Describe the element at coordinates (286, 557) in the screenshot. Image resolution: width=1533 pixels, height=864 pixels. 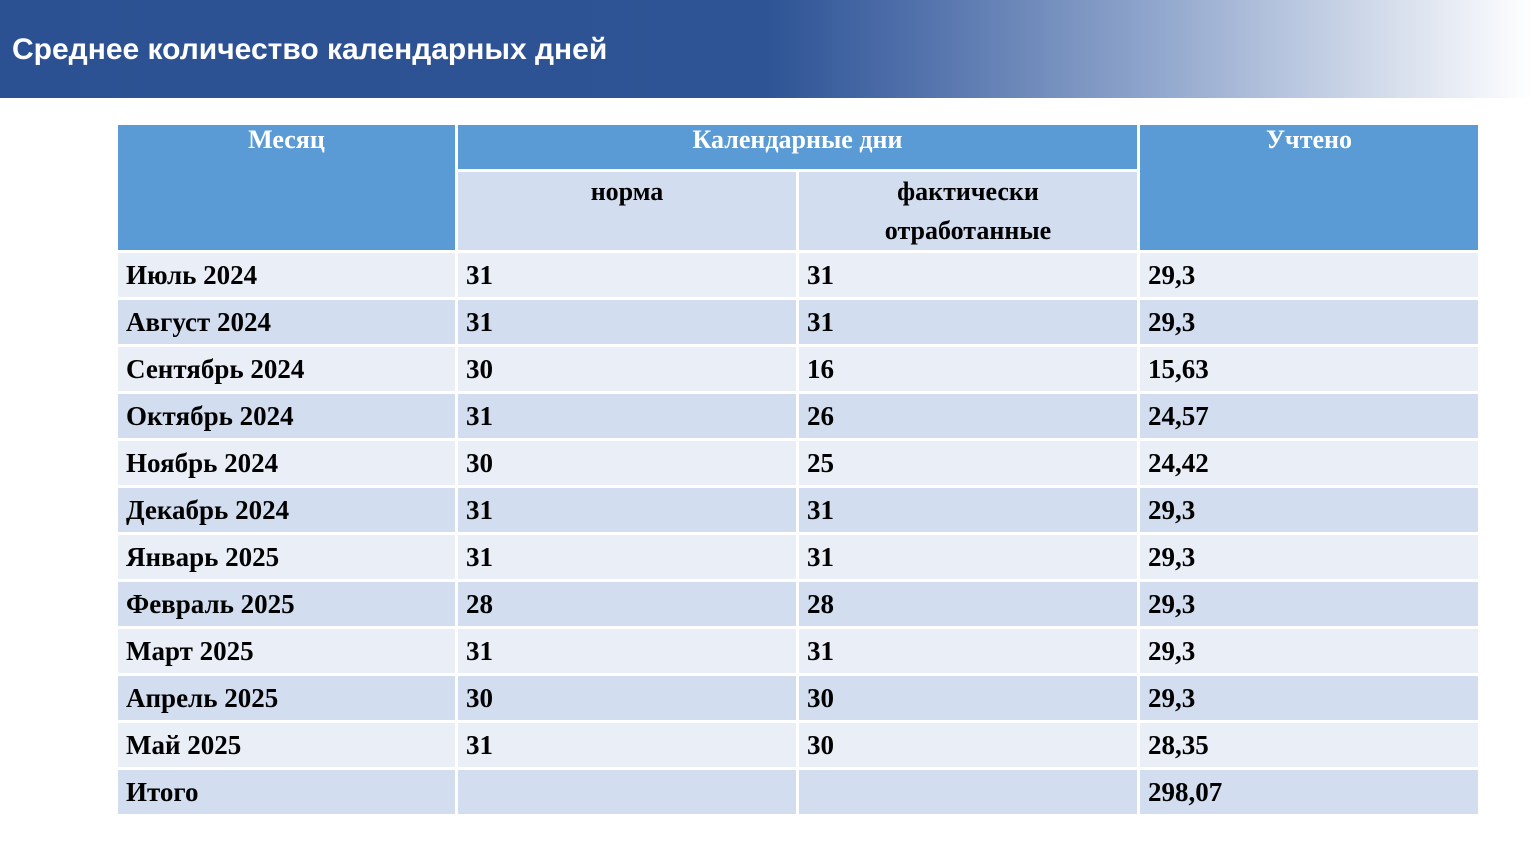
I see `cell-month: Январь 2025` at that location.